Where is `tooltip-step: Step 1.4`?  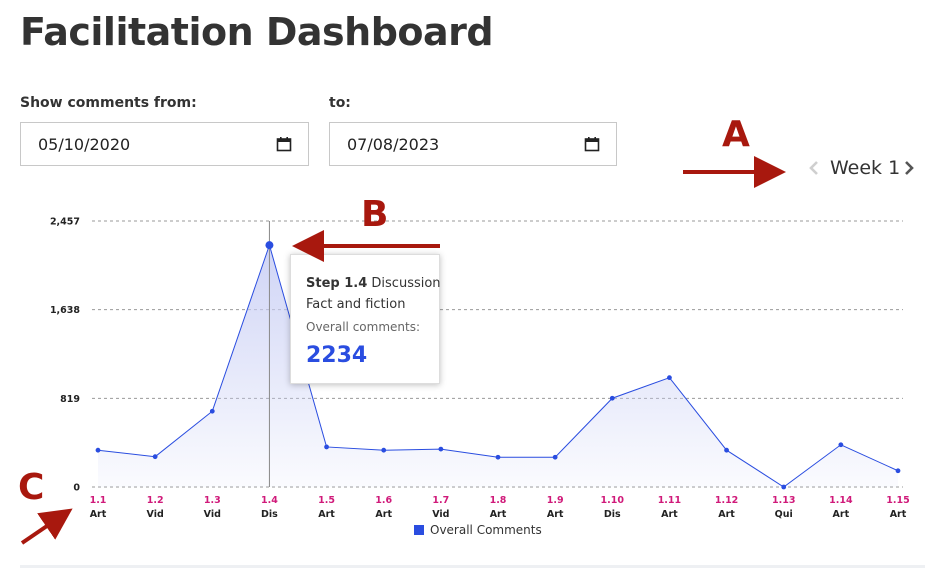 tooltip-step: Step 1.4 is located at coordinates (337, 283).